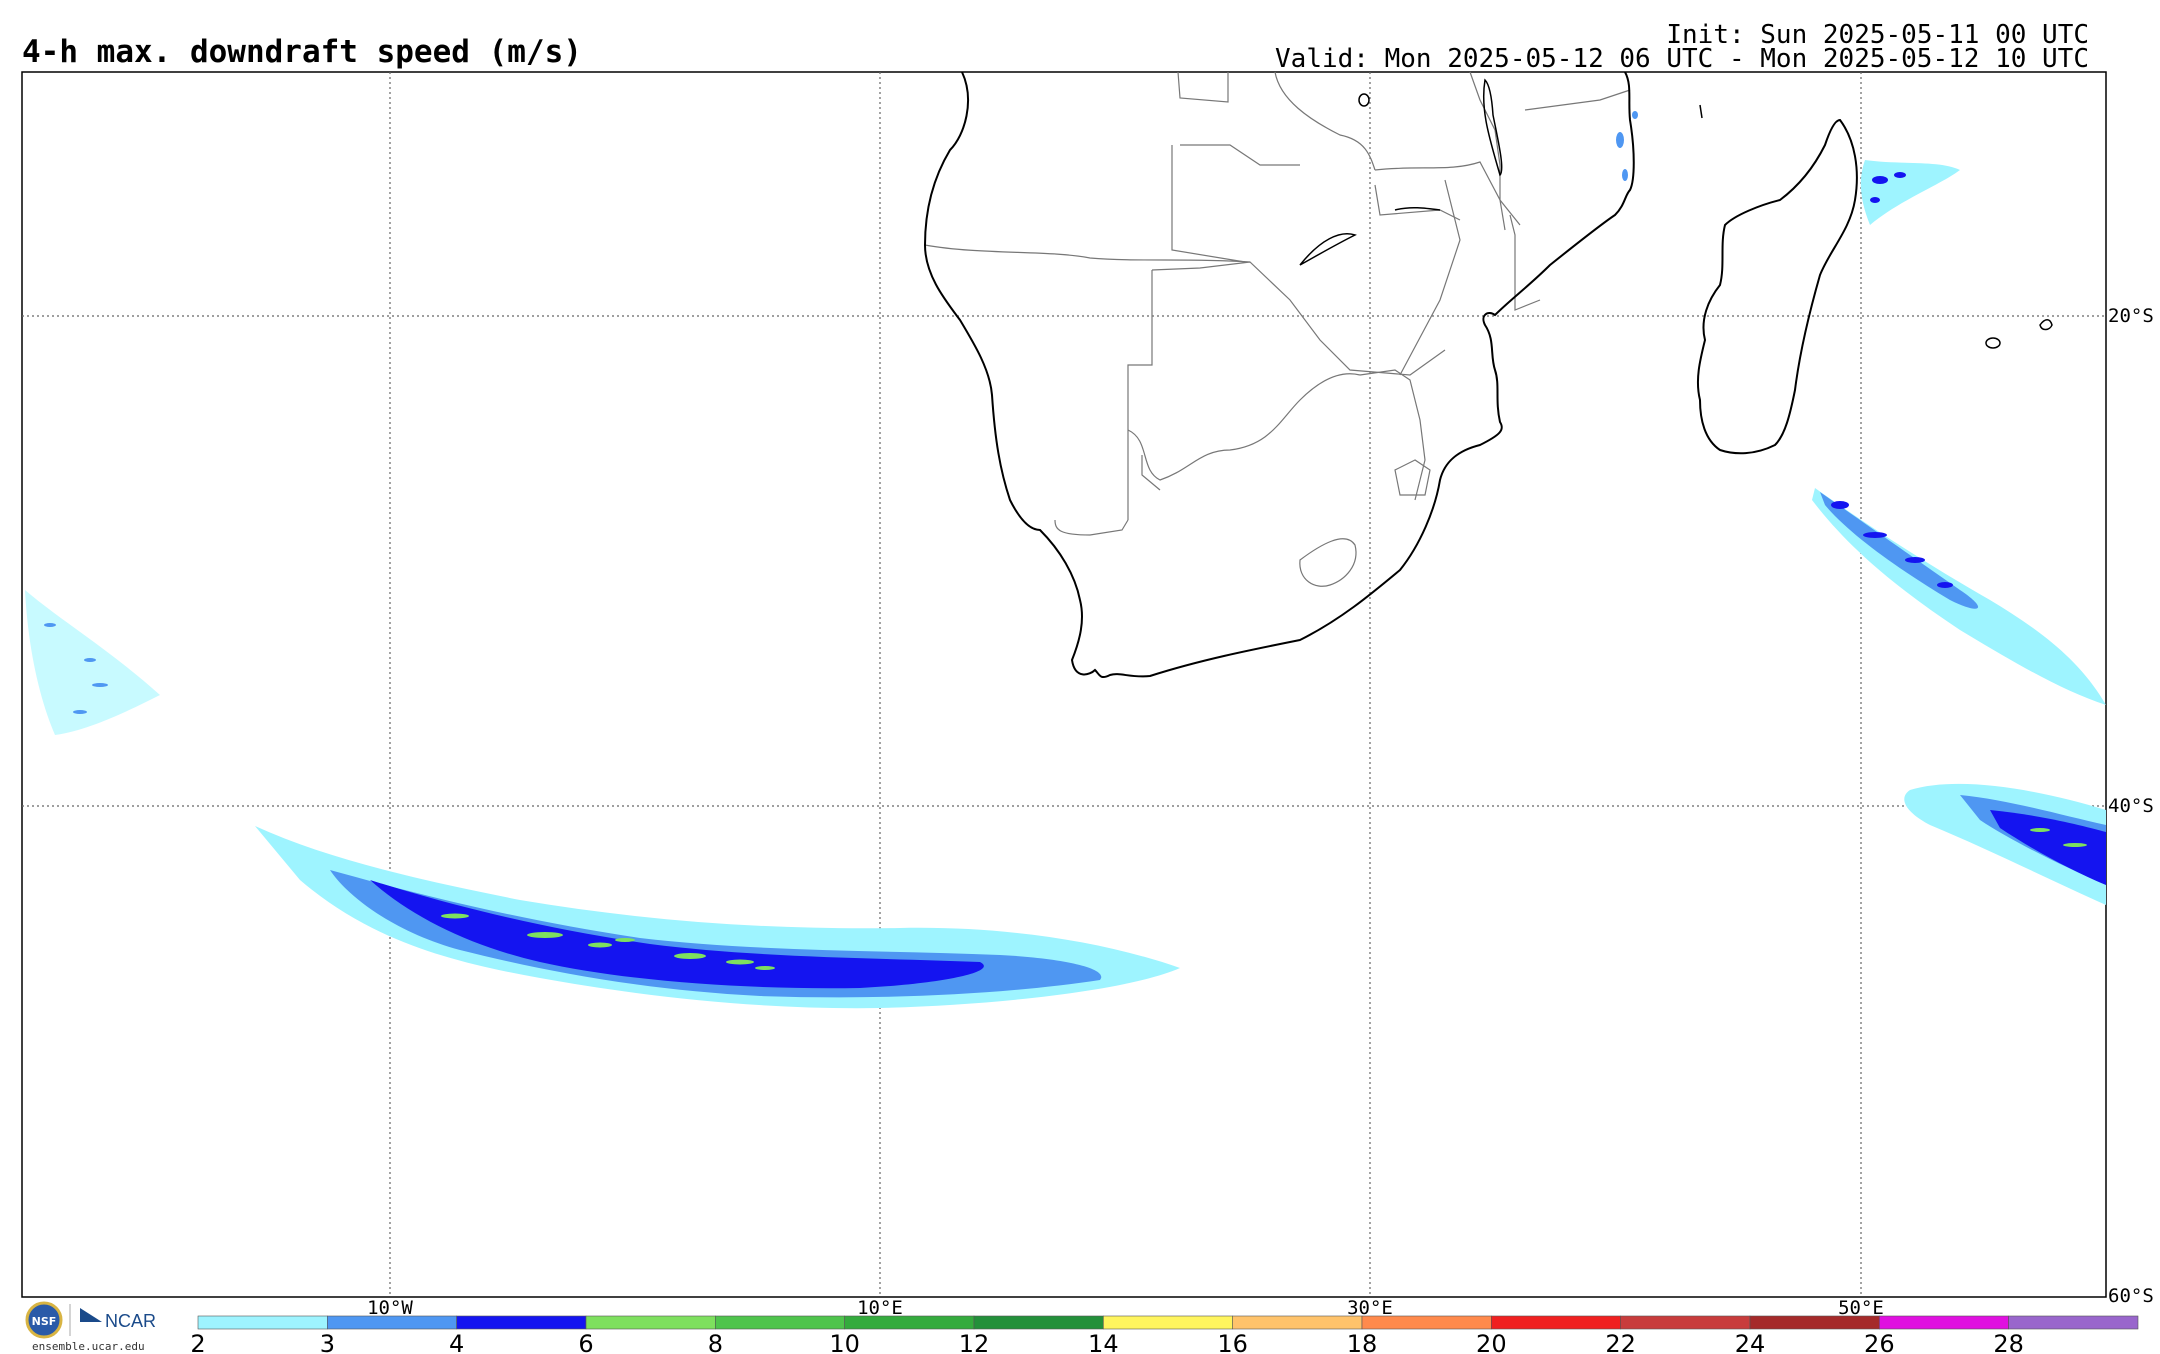 The width and height of the screenshot is (2160, 1354). I want to click on lon-label-30e: 30°E, so click(1370, 1308).